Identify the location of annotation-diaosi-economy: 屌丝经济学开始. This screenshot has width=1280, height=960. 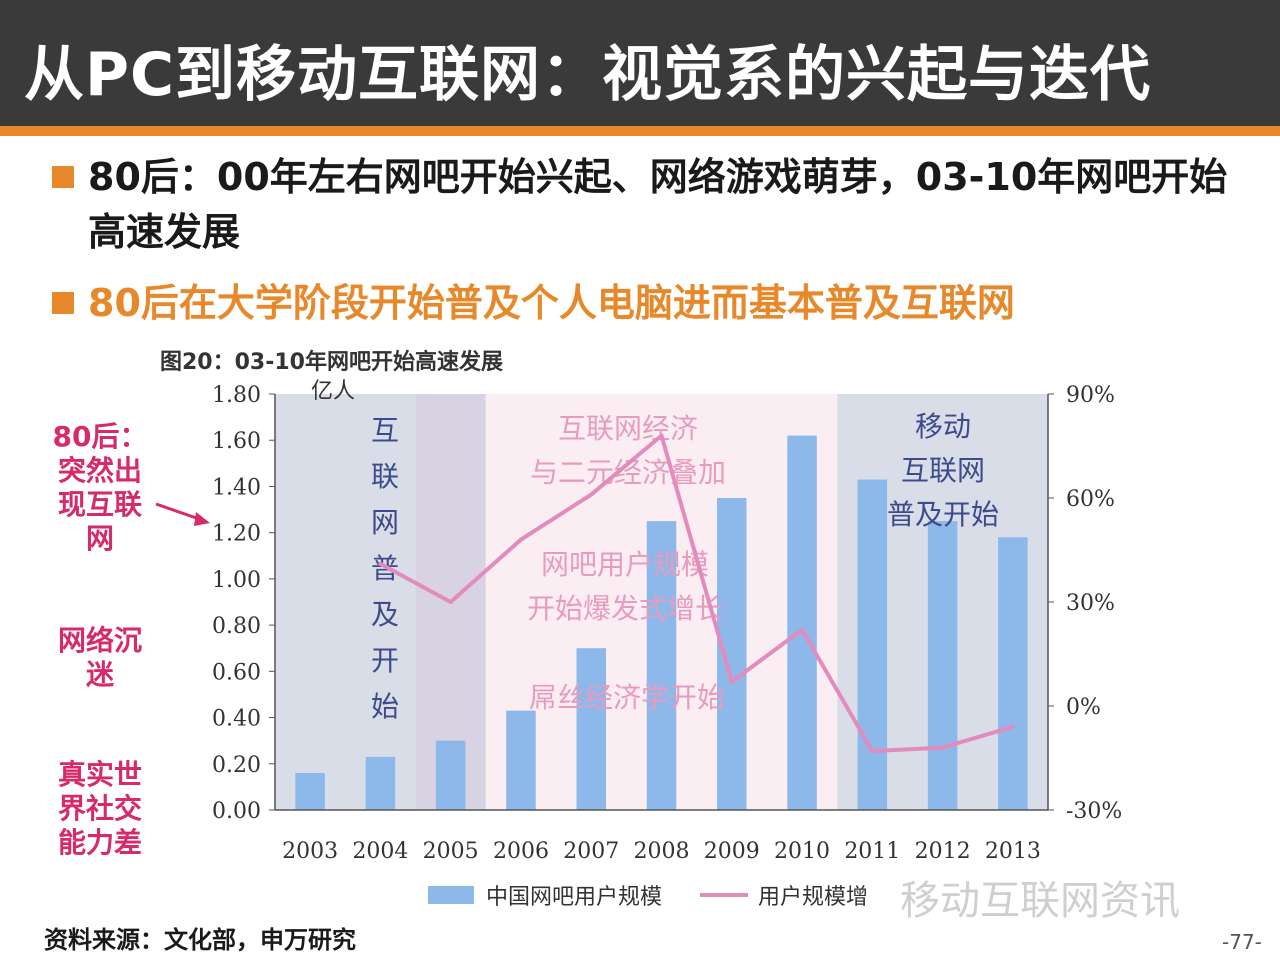
(627, 697).